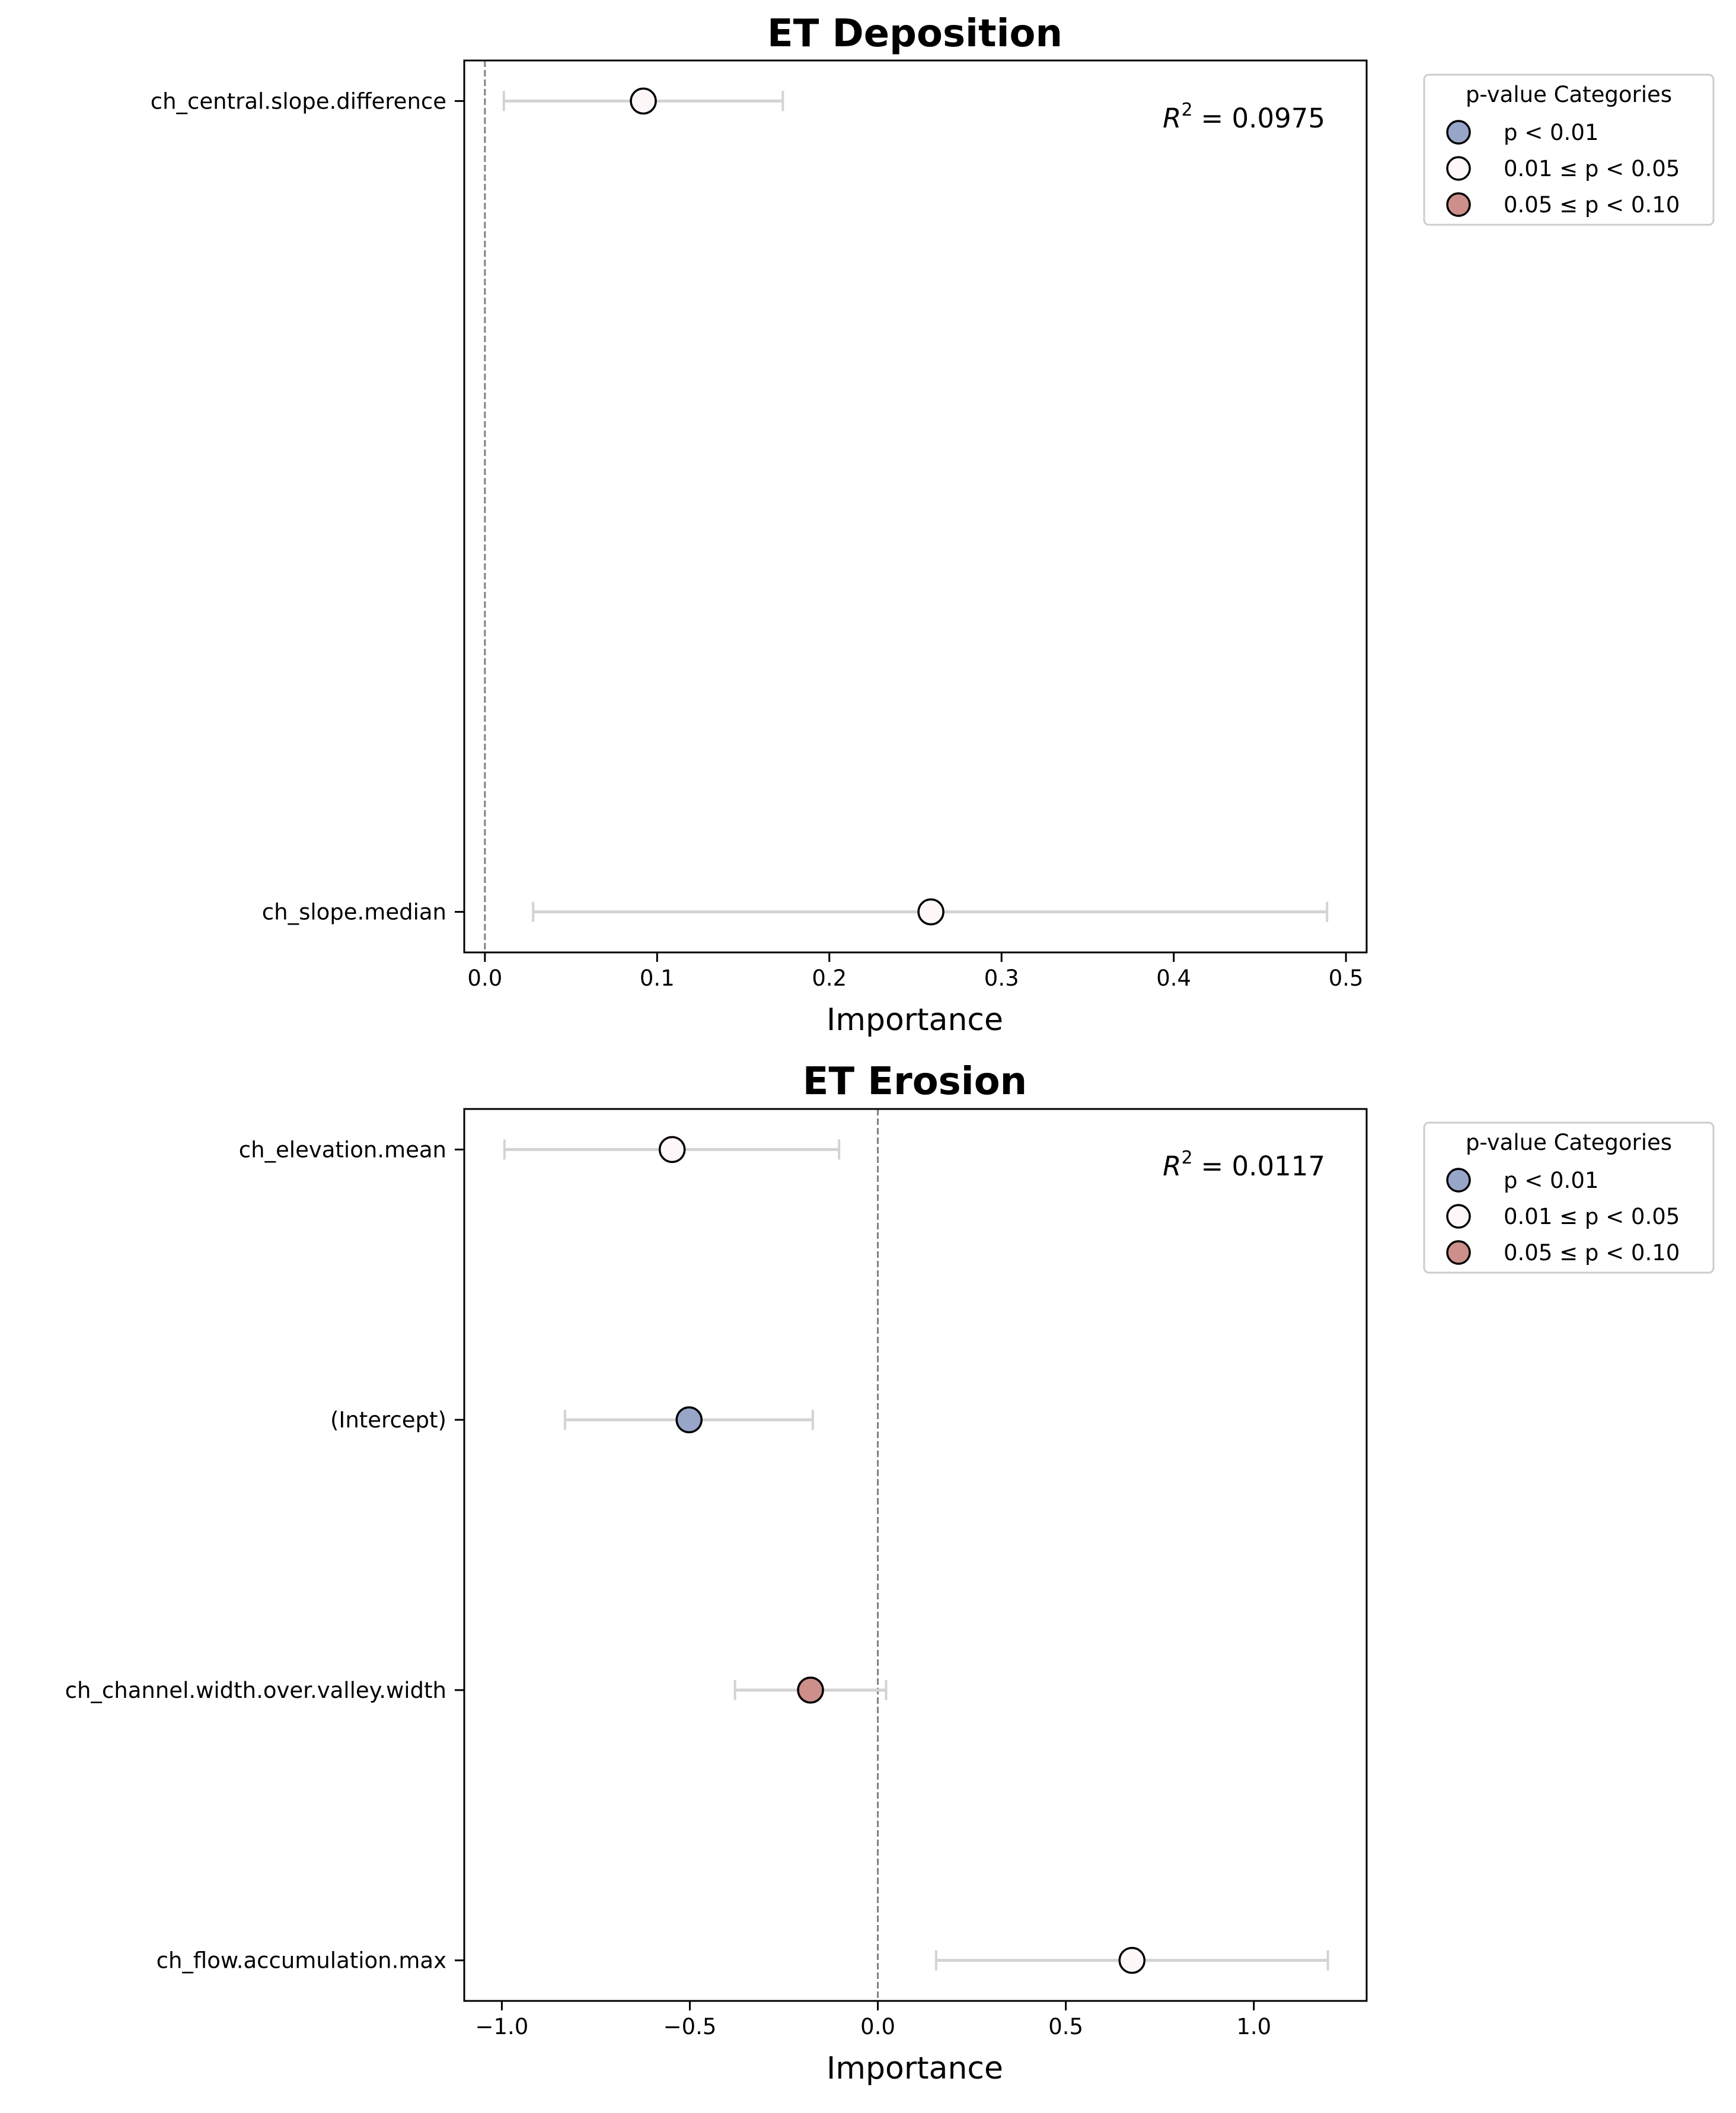  What do you see at coordinates (572, 1420) in the screenshot?
I see `coefficient-row: (Intercept)` at bounding box center [572, 1420].